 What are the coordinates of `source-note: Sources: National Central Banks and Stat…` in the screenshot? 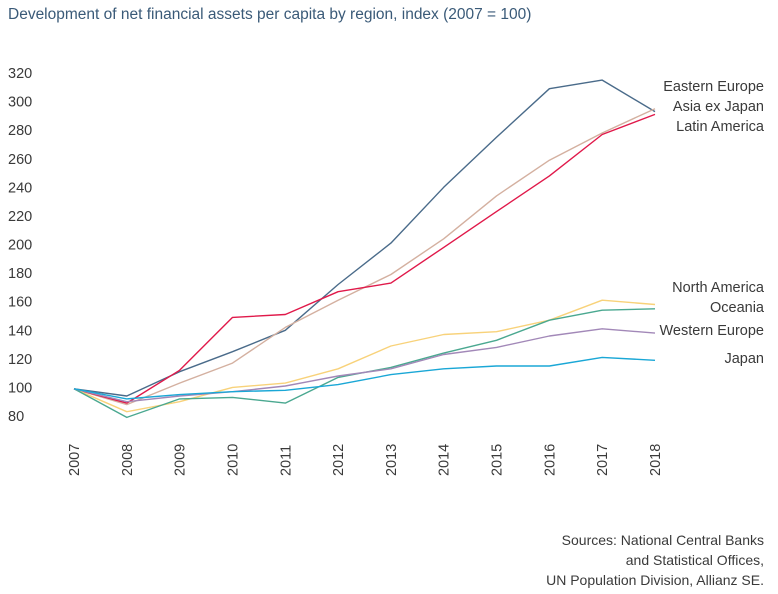 It's located at (655, 560).